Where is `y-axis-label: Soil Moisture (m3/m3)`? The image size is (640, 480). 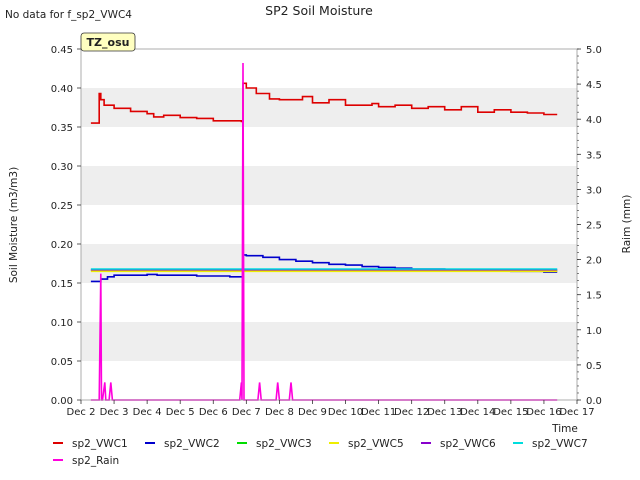
y-axis-label: Soil Moisture (m3/m3) is located at coordinates (14, 225).